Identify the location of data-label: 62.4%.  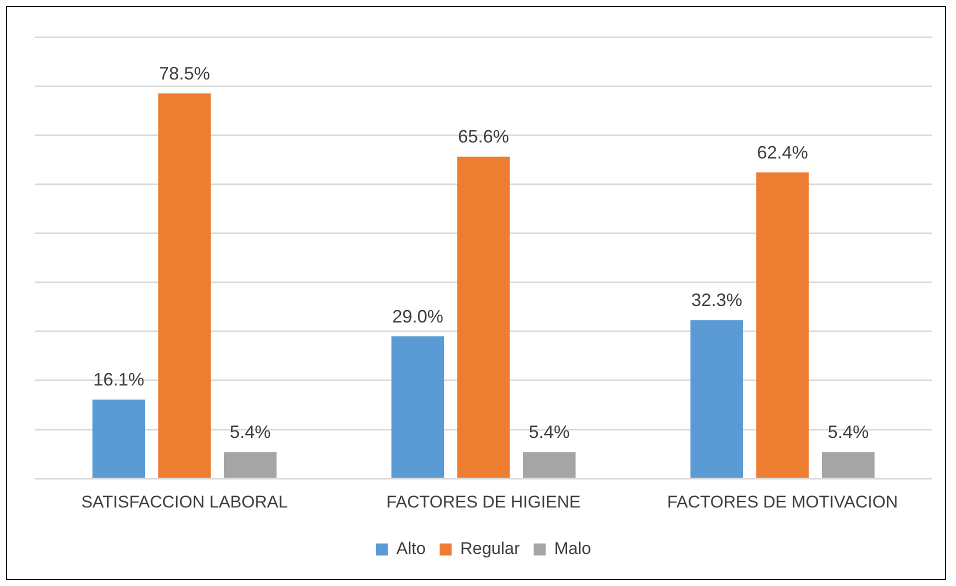
(782, 152).